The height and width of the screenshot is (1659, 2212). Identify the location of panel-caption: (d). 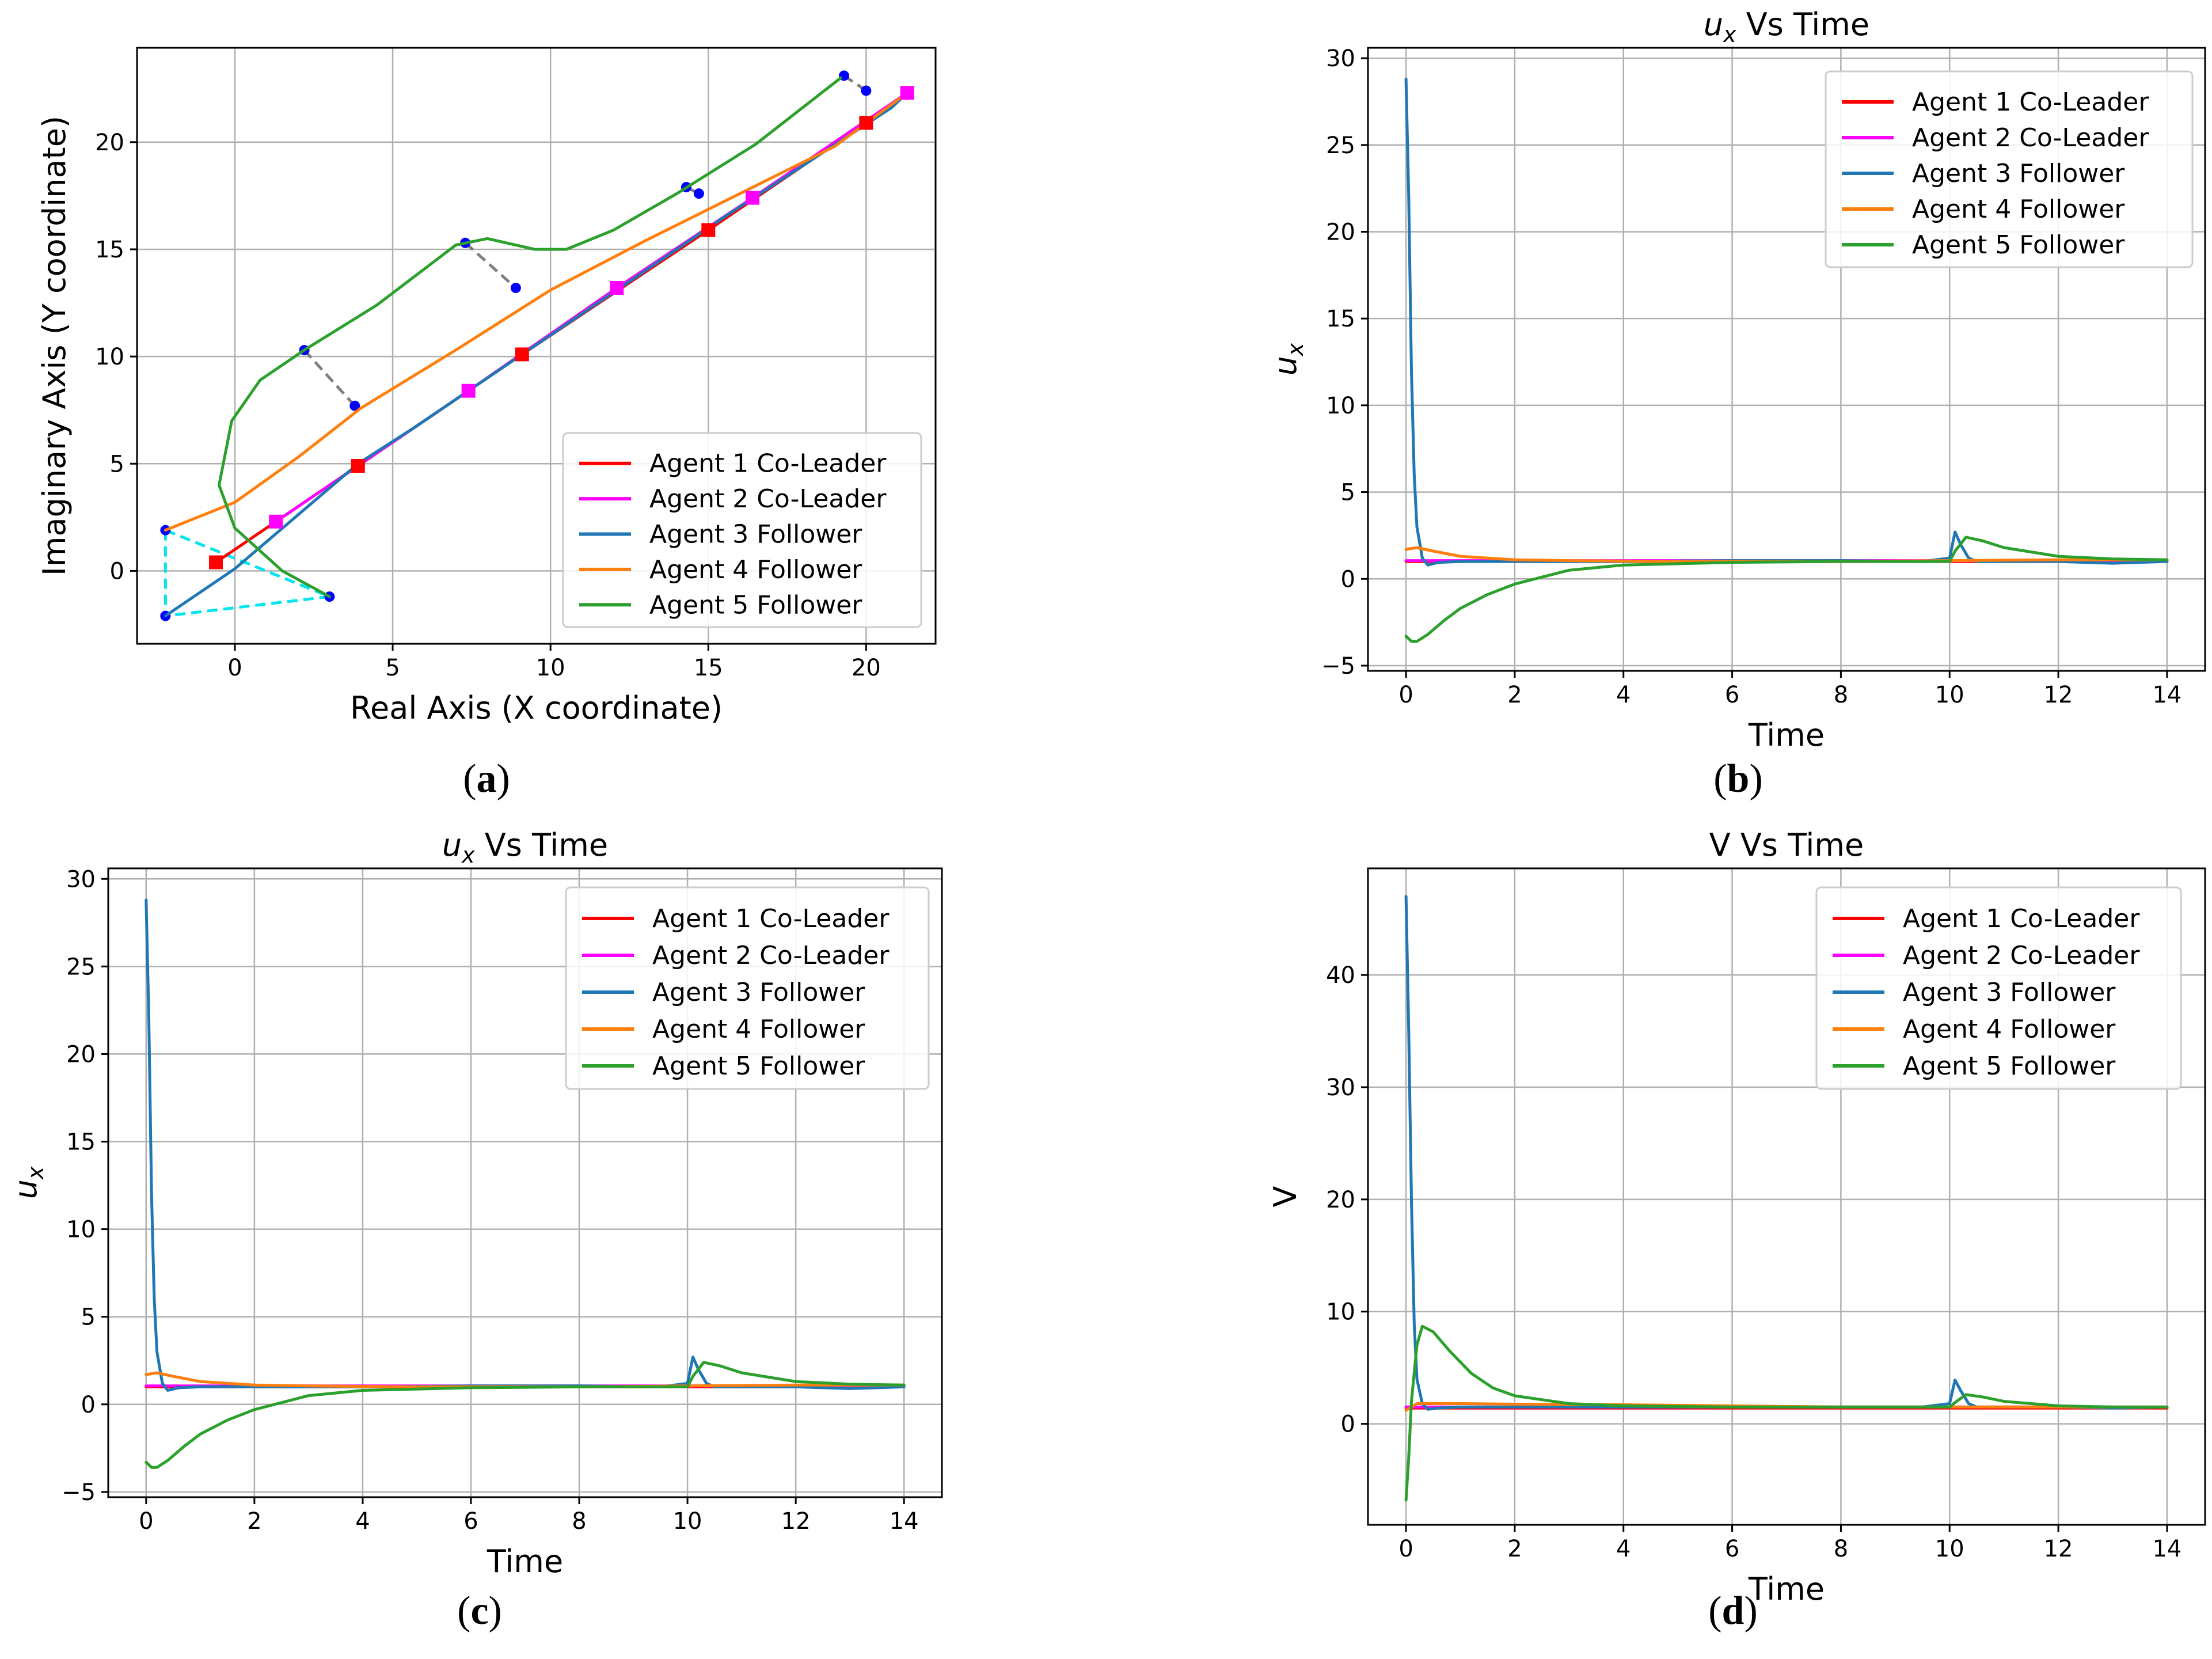
(1733, 1611).